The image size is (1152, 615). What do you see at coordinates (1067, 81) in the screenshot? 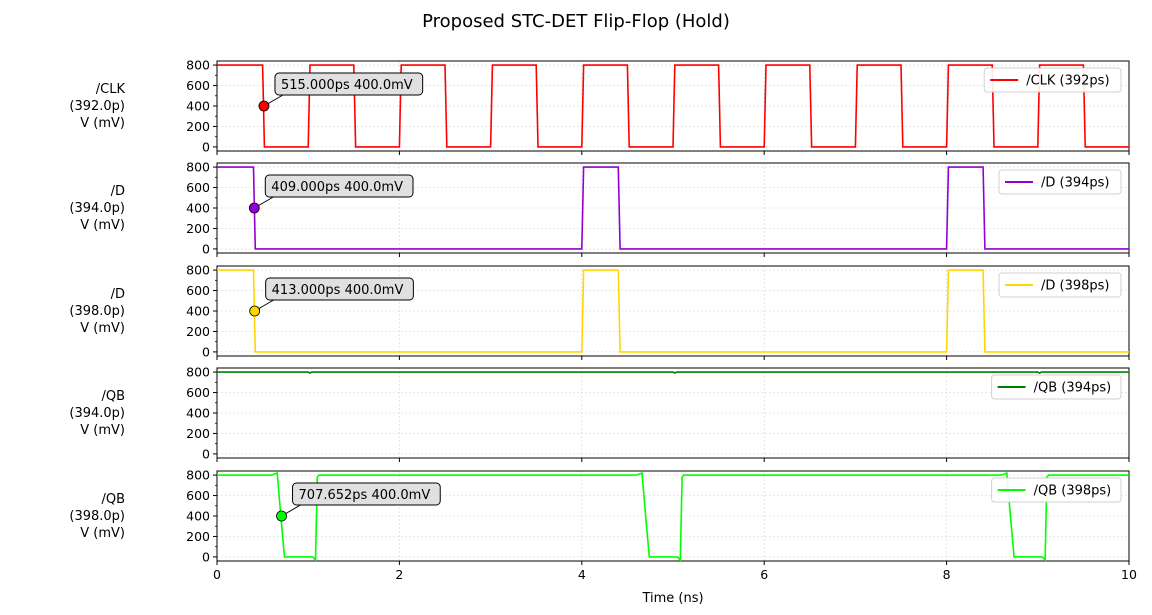
I see `legend-label: /CLK (392ps)` at bounding box center [1067, 81].